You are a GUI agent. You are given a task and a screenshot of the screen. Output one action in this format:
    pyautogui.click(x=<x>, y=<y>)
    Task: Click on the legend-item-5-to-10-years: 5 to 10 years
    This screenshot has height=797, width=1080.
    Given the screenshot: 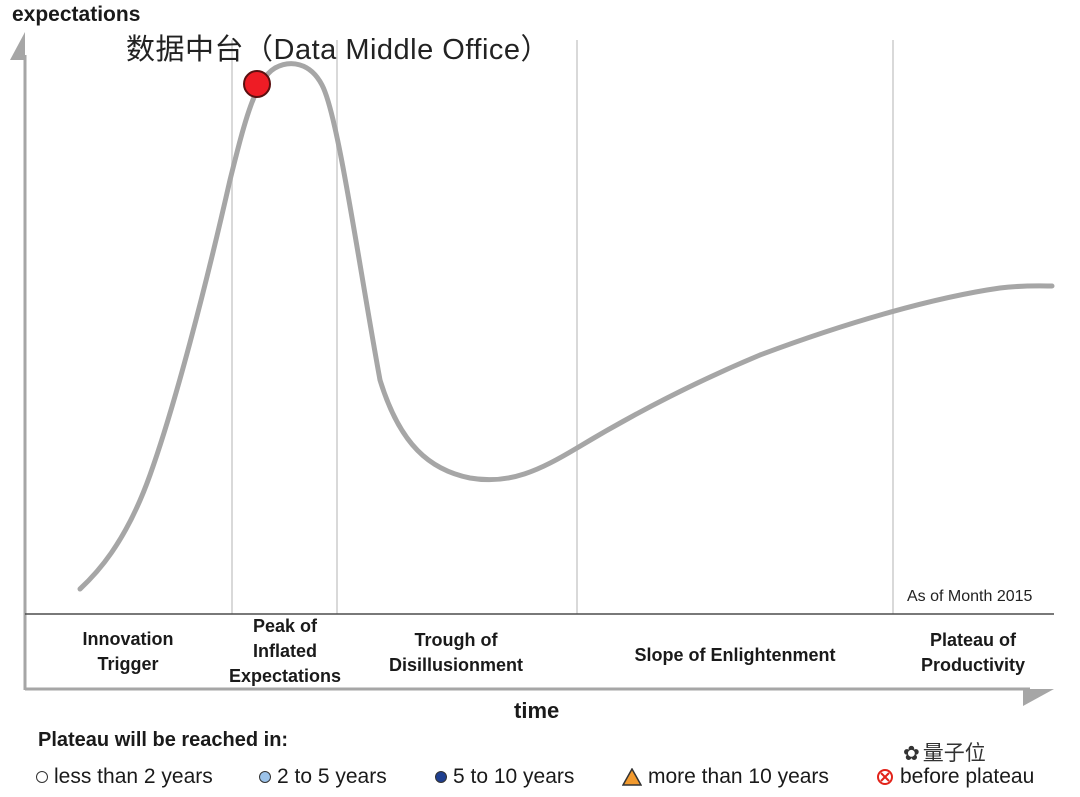 What is the action you would take?
    pyautogui.click(x=504, y=777)
    